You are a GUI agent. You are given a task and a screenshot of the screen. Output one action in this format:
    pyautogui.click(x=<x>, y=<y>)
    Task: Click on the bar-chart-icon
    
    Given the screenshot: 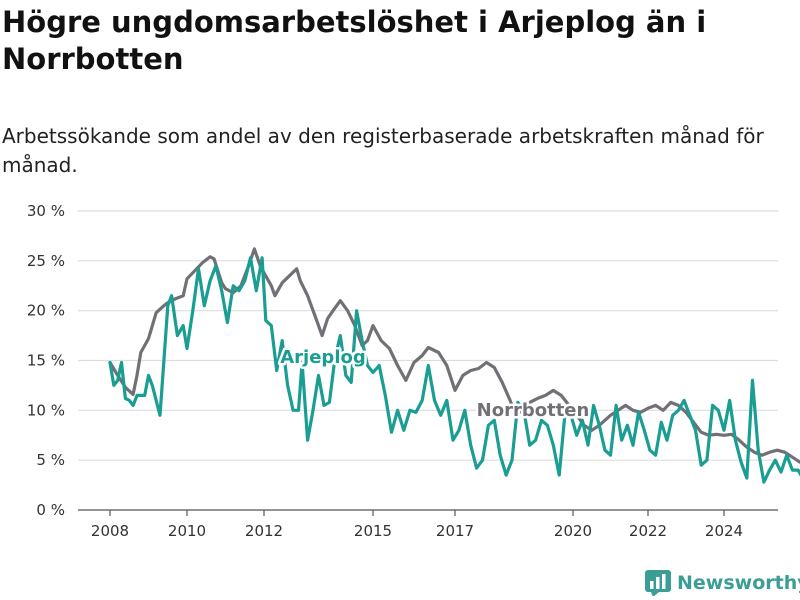 What is the action you would take?
    pyautogui.click(x=658, y=583)
    